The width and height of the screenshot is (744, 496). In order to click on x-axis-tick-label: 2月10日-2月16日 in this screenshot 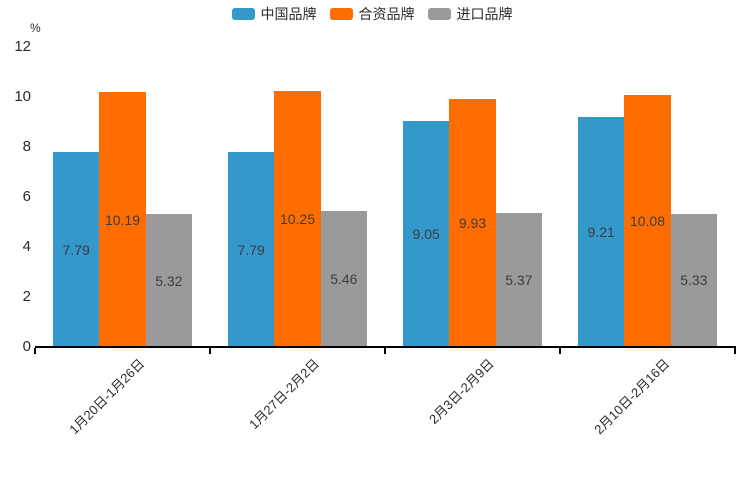, I will do `click(631, 397)`.